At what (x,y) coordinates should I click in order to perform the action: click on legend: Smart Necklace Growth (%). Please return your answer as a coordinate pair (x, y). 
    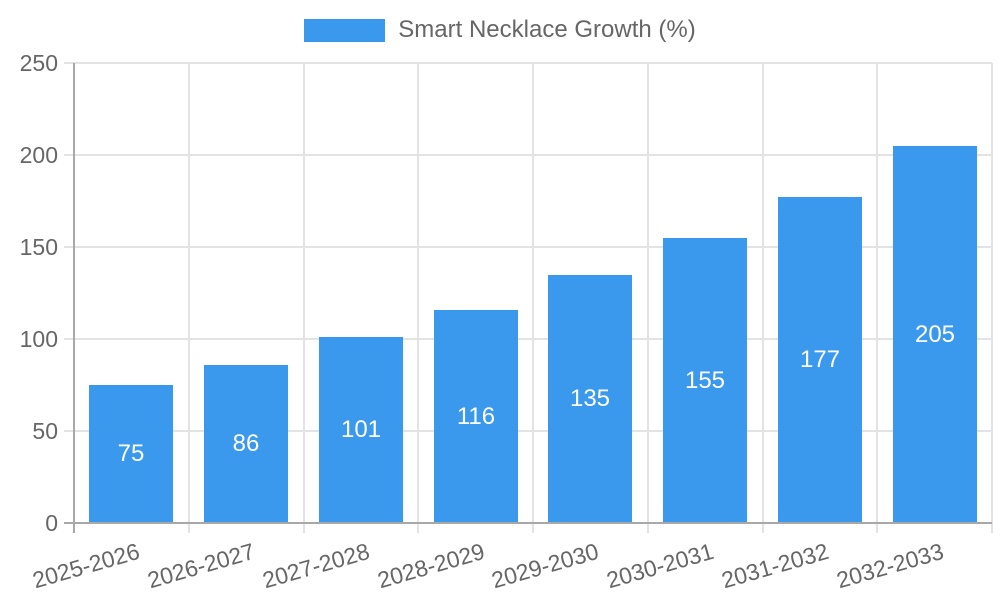
    Looking at the image, I should click on (500, 30).